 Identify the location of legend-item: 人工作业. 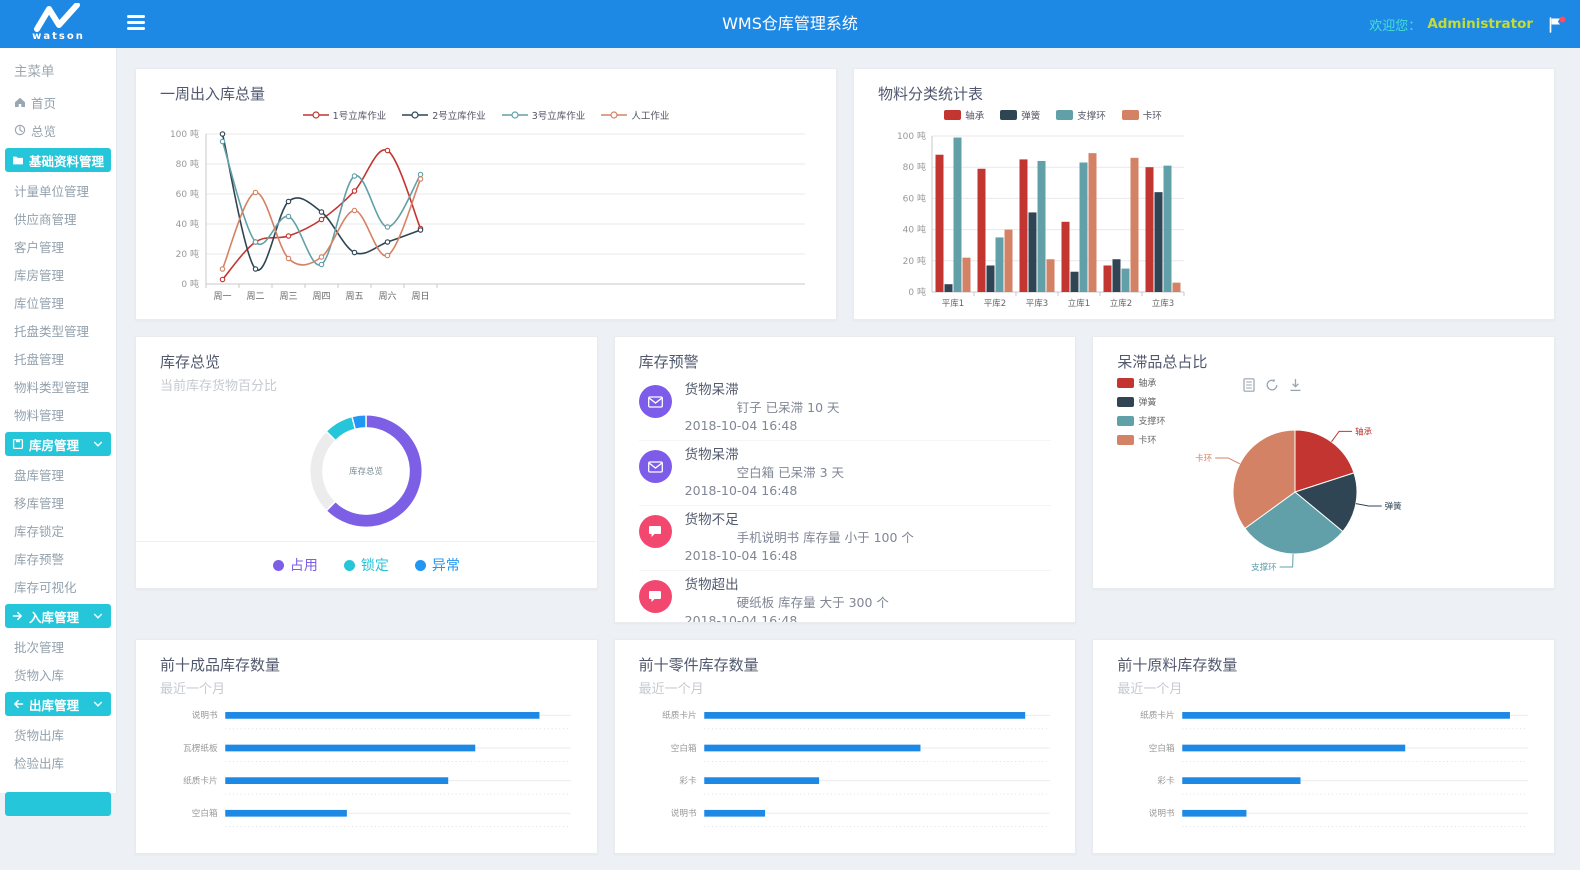
(635, 115).